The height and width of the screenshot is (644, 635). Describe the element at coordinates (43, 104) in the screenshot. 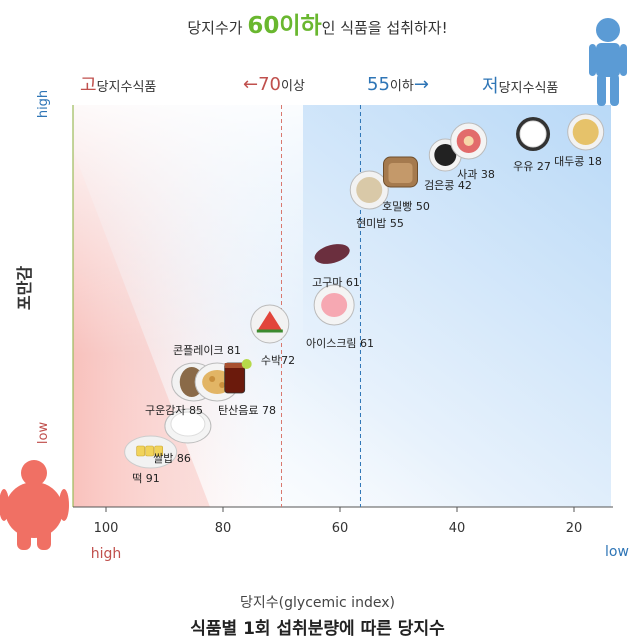

I see `y-axis-high-label: high` at that location.